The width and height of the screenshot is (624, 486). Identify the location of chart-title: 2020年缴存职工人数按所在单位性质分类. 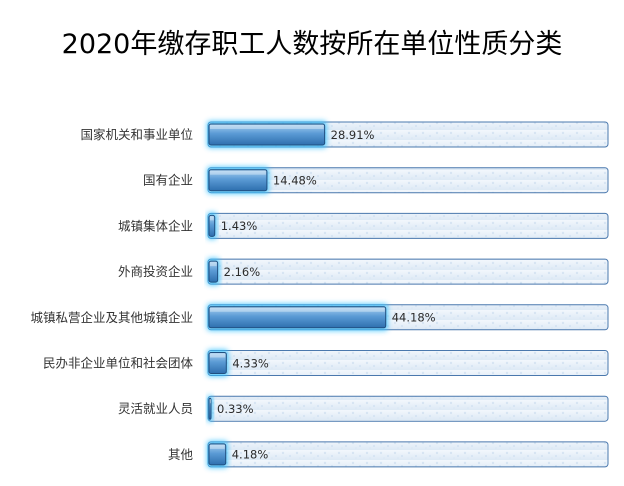
(312, 44).